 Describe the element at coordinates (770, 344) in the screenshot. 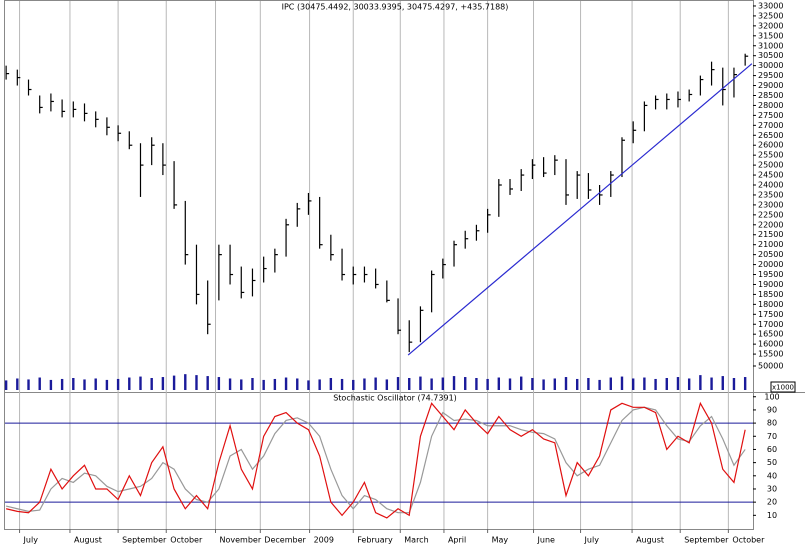

I see `y-tick-label: 16000` at that location.